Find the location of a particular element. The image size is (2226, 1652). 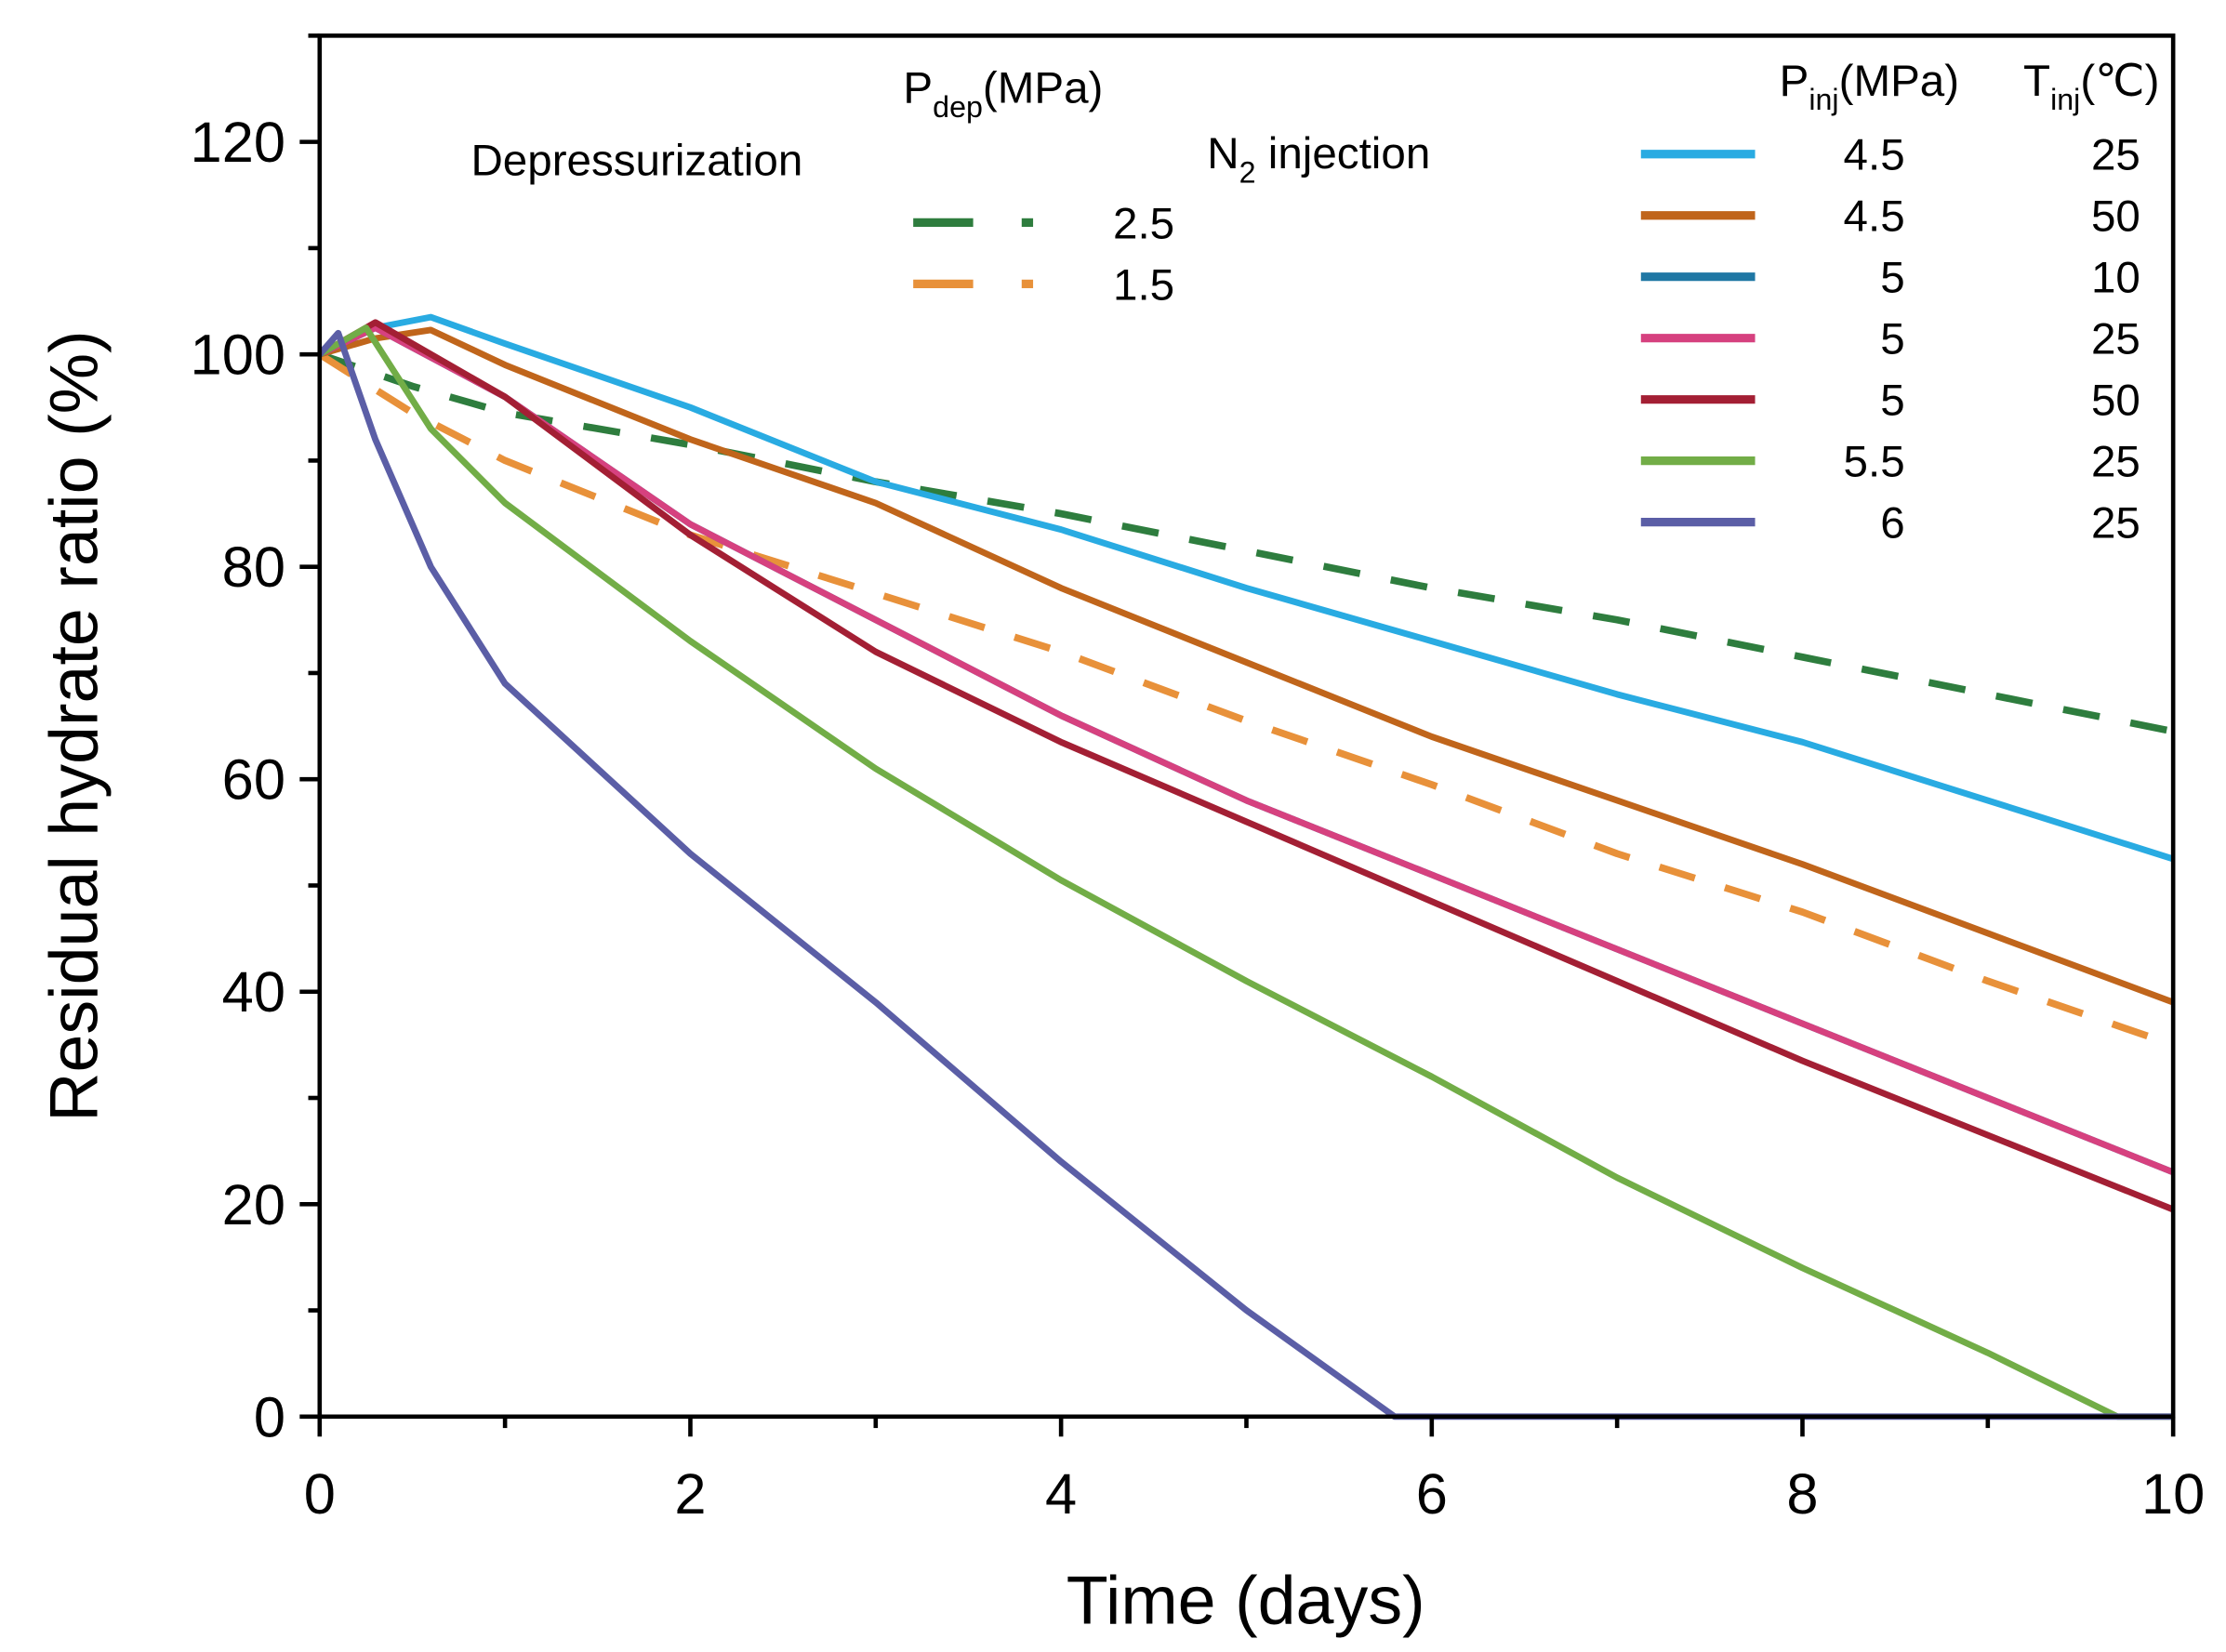

legend-inj-label: N2 injection is located at coordinates (1318, 159).